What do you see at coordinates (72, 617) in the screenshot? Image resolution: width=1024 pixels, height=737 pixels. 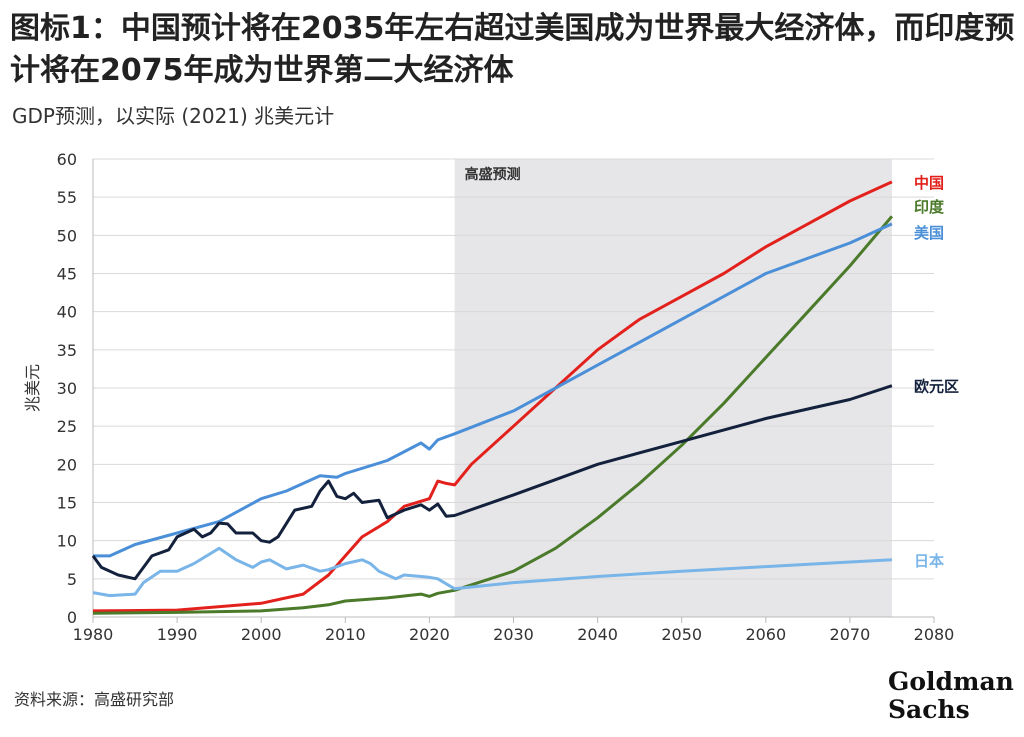 I see `y-tick-label: 0` at bounding box center [72, 617].